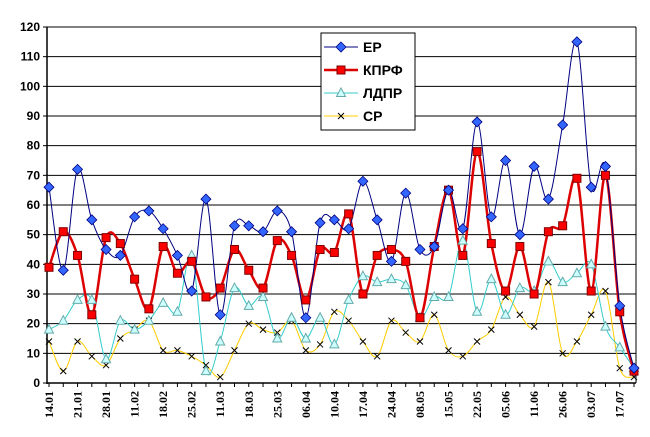 This screenshot has height=437, width=650. Describe the element at coordinates (30, 86) in the screenshot. I see `y-tick-label: 100` at that location.